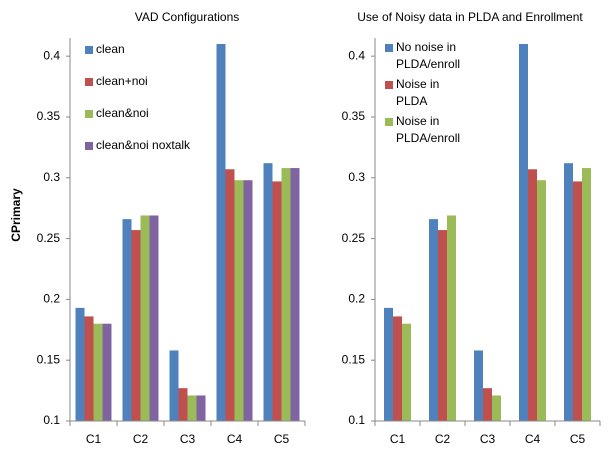 This screenshot has width=613, height=451. I want to click on legend-item: clean&noi noxtalk, so click(143, 145).